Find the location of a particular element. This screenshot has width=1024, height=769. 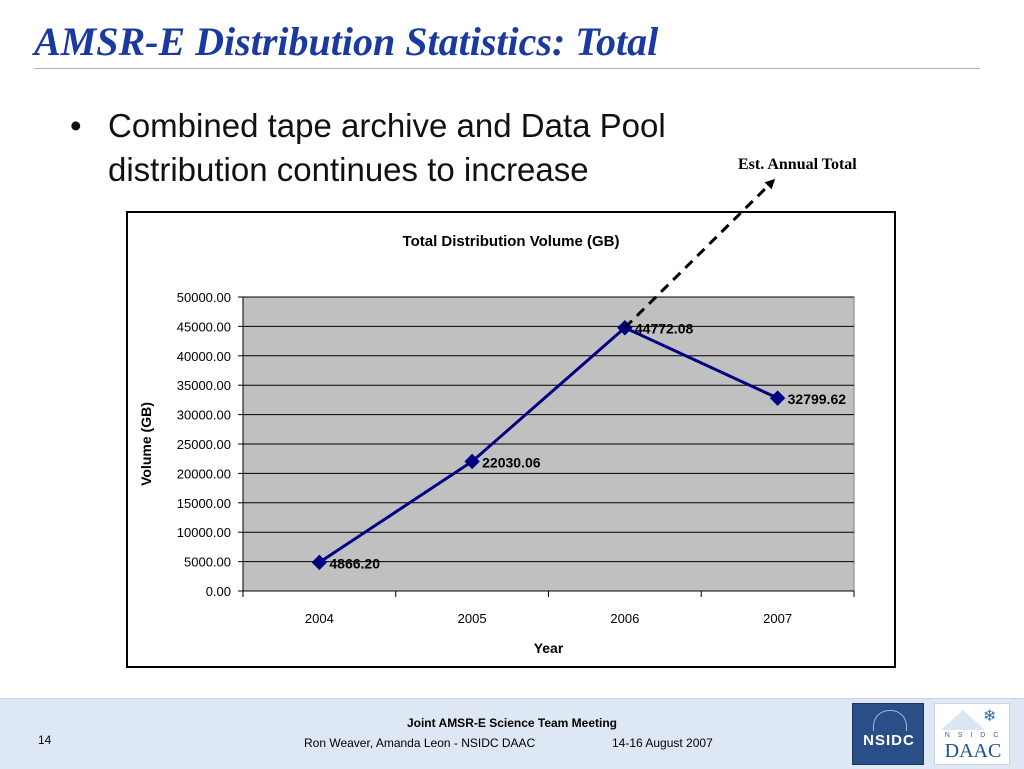

daac-logo: ❄ N S I D C DAAC is located at coordinates (972, 734).